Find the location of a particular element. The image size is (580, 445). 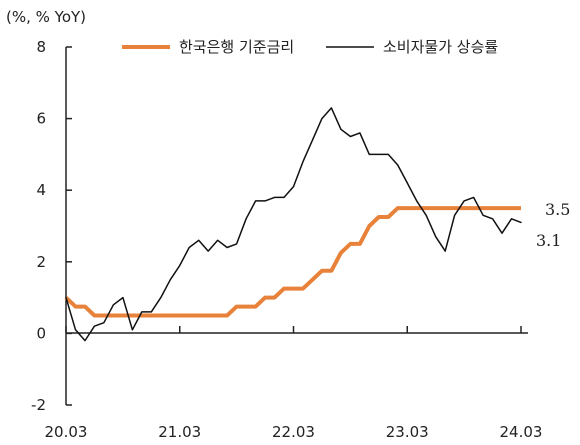

y-tick-label: 2 is located at coordinates (41, 262).